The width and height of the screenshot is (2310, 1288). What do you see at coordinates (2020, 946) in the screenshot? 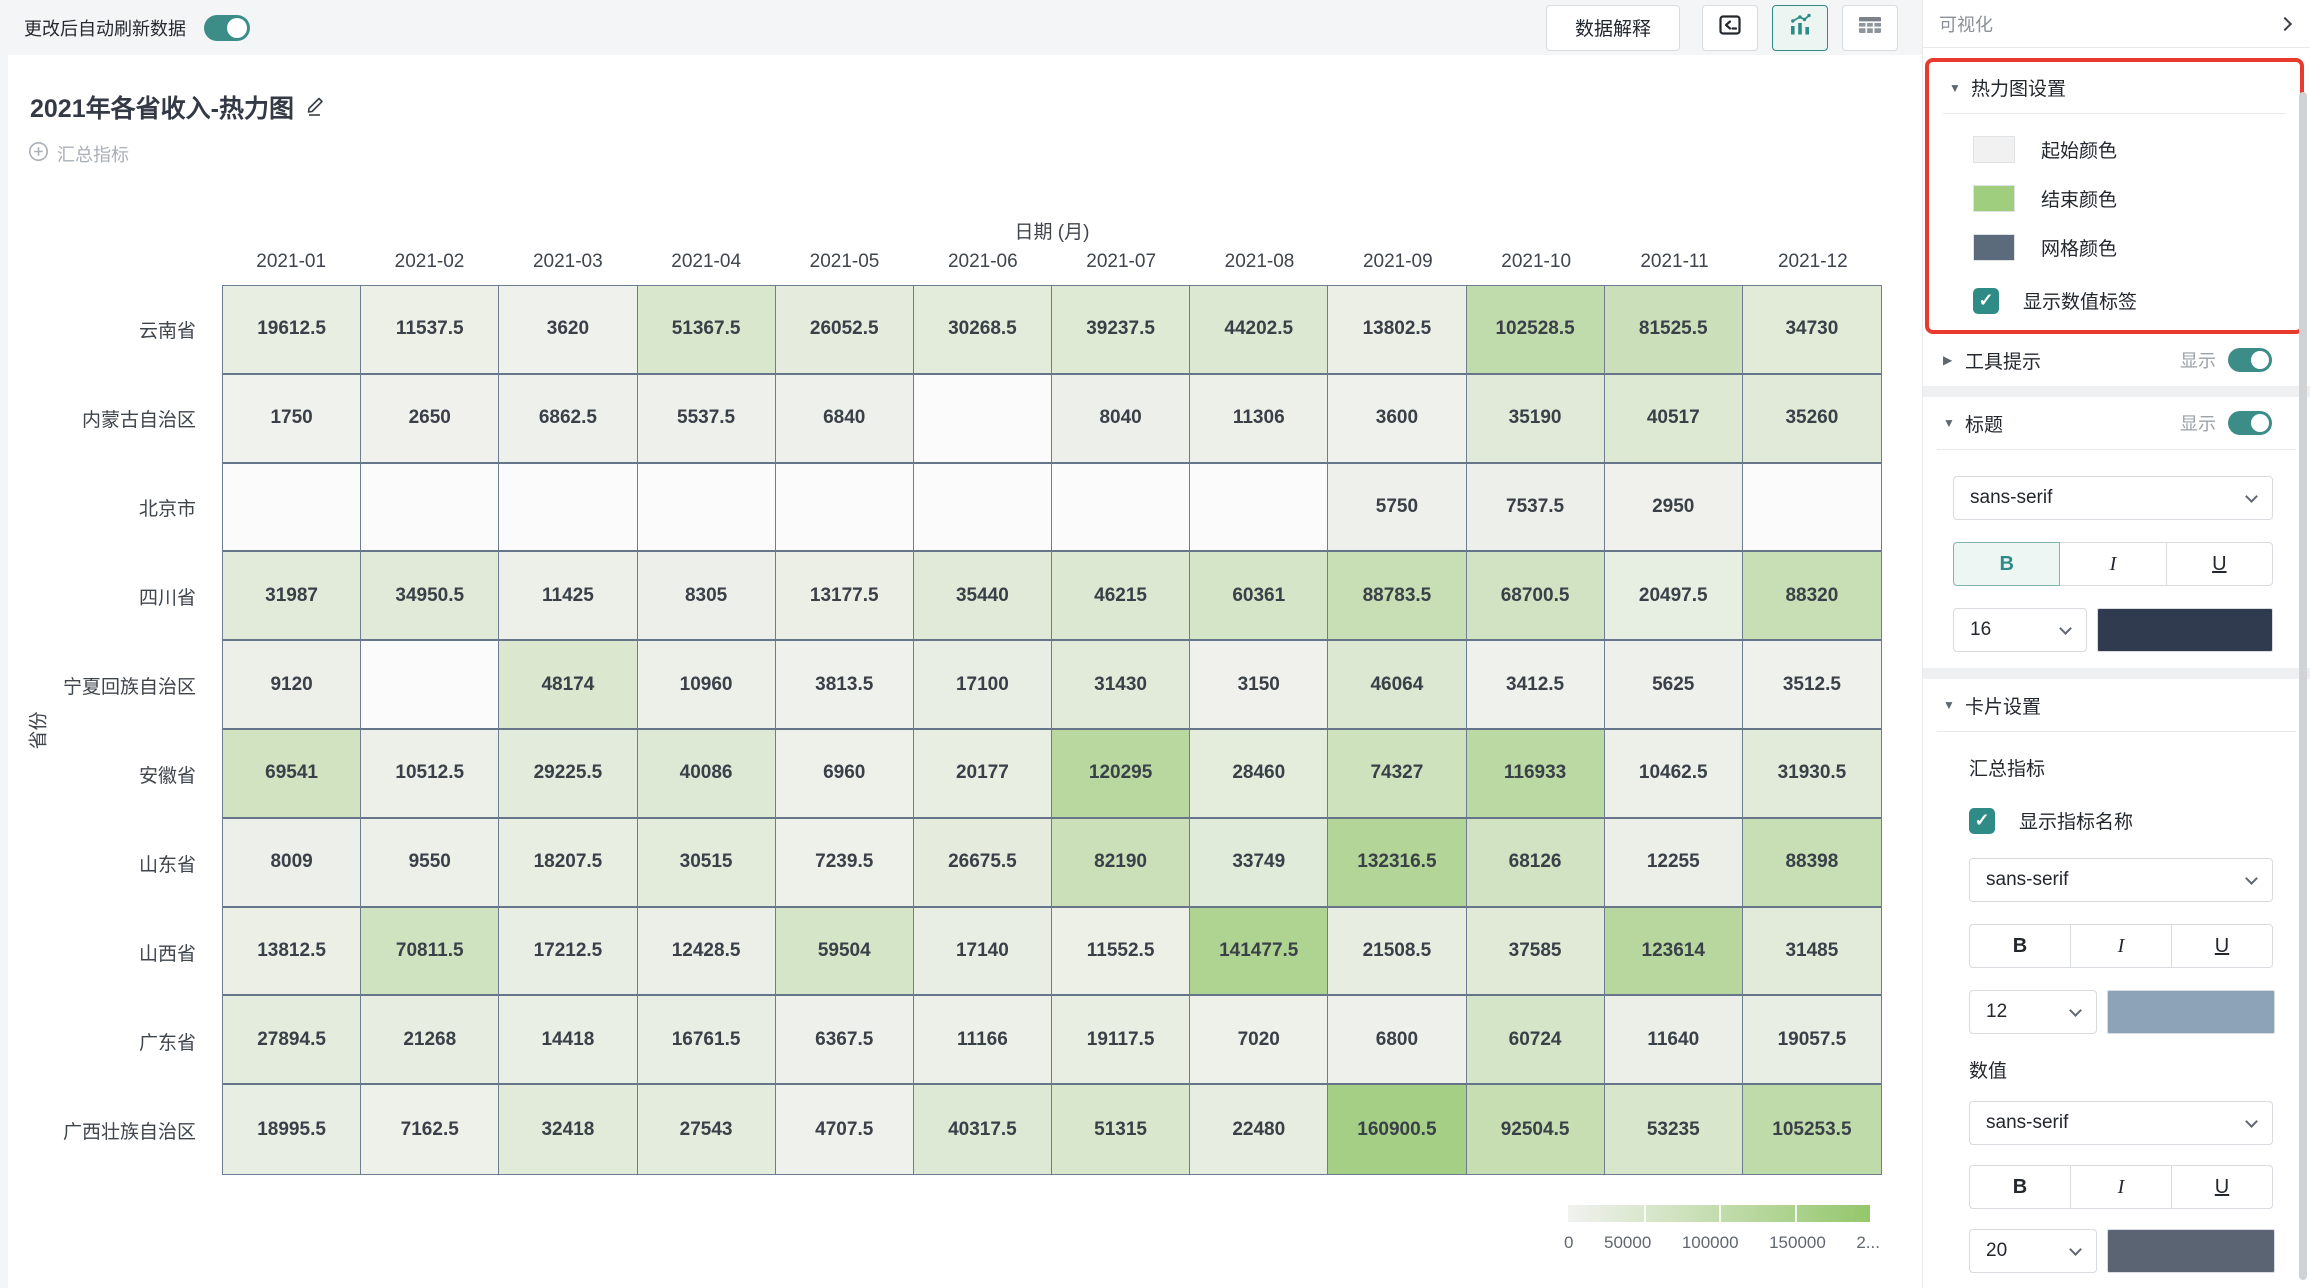
I see `indicator-bold-button: B` at bounding box center [2020, 946].